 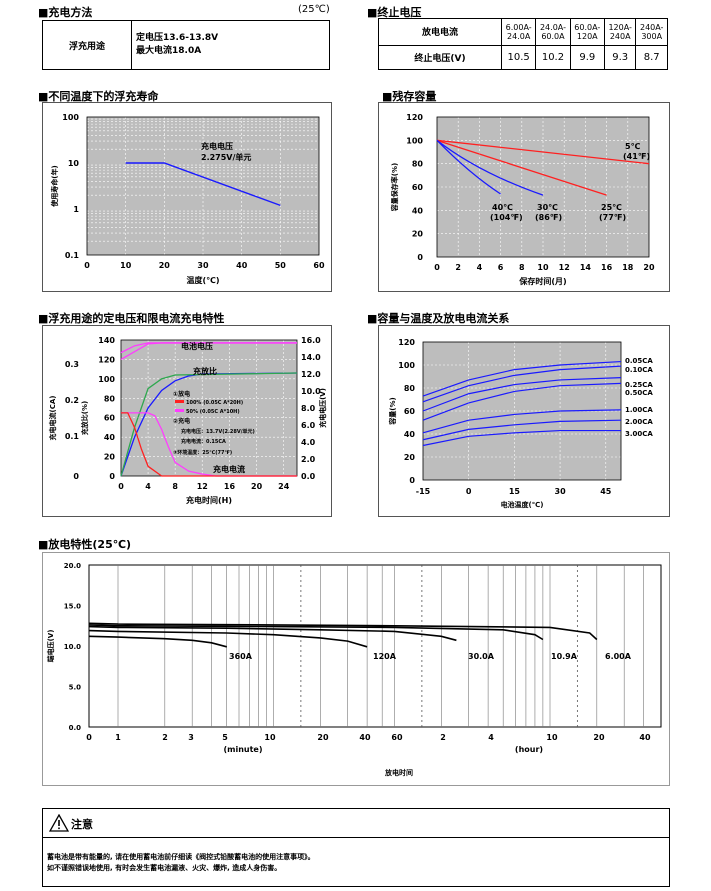 I want to click on y-tick: 20, so click(x=418, y=234).